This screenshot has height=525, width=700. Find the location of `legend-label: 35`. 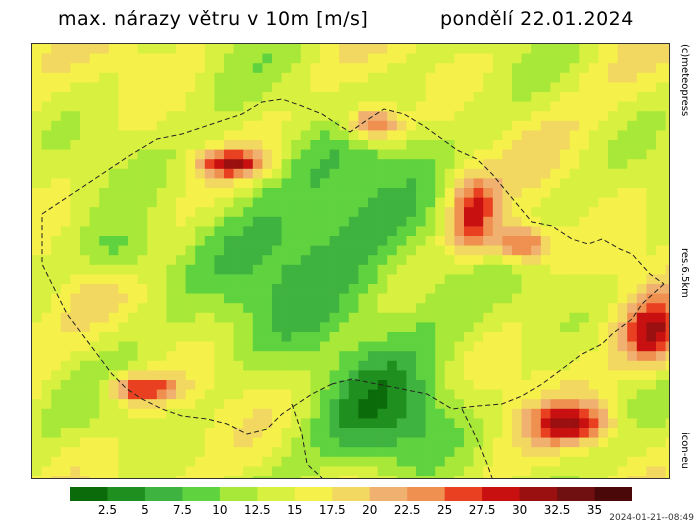

legend-label: 35 is located at coordinates (594, 510).